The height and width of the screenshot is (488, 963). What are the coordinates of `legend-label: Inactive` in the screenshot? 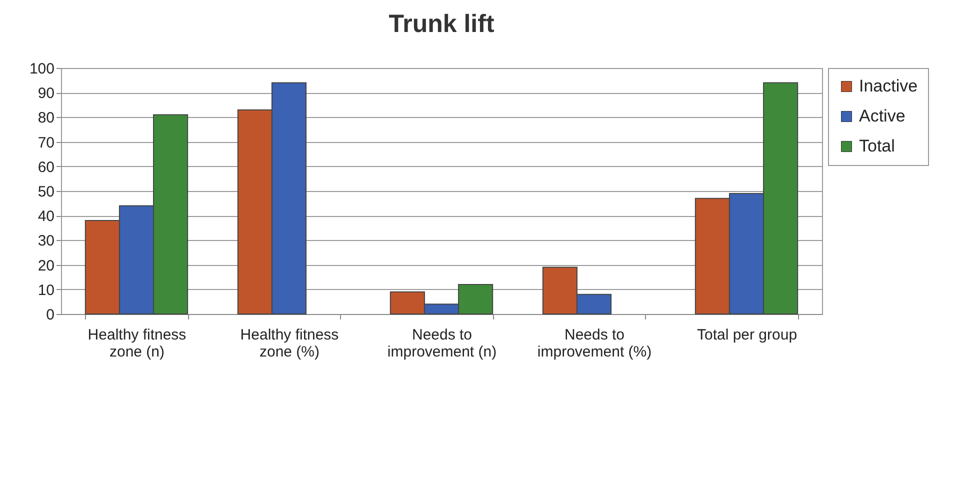 It's located at (888, 86).